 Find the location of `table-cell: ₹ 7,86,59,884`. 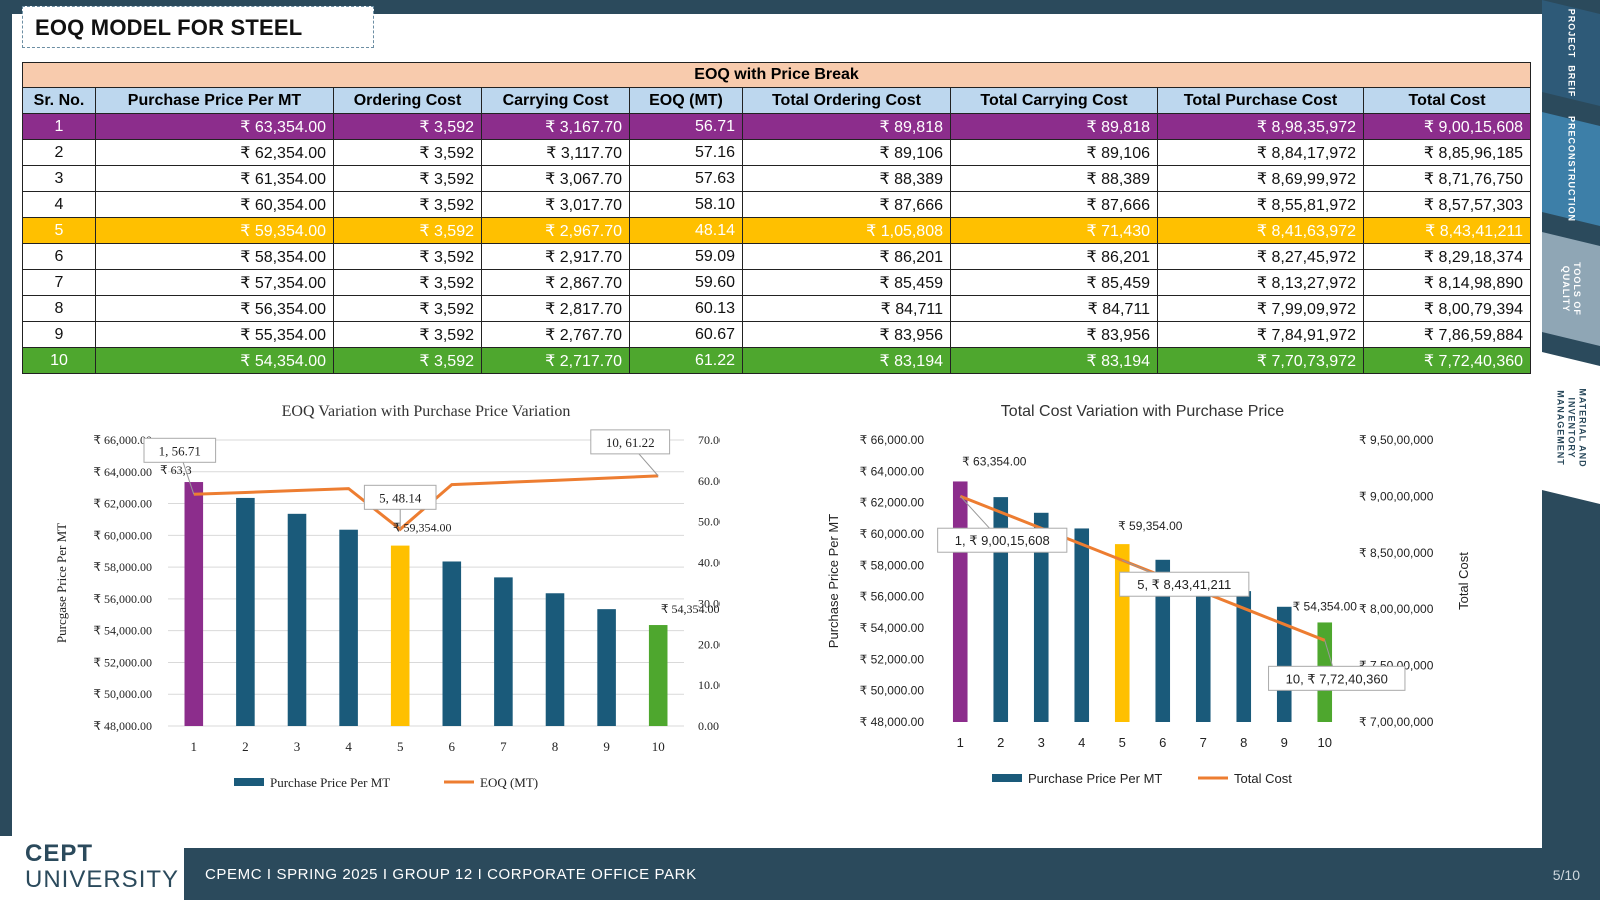

table-cell: ₹ 7,86,59,884 is located at coordinates (1447, 334).